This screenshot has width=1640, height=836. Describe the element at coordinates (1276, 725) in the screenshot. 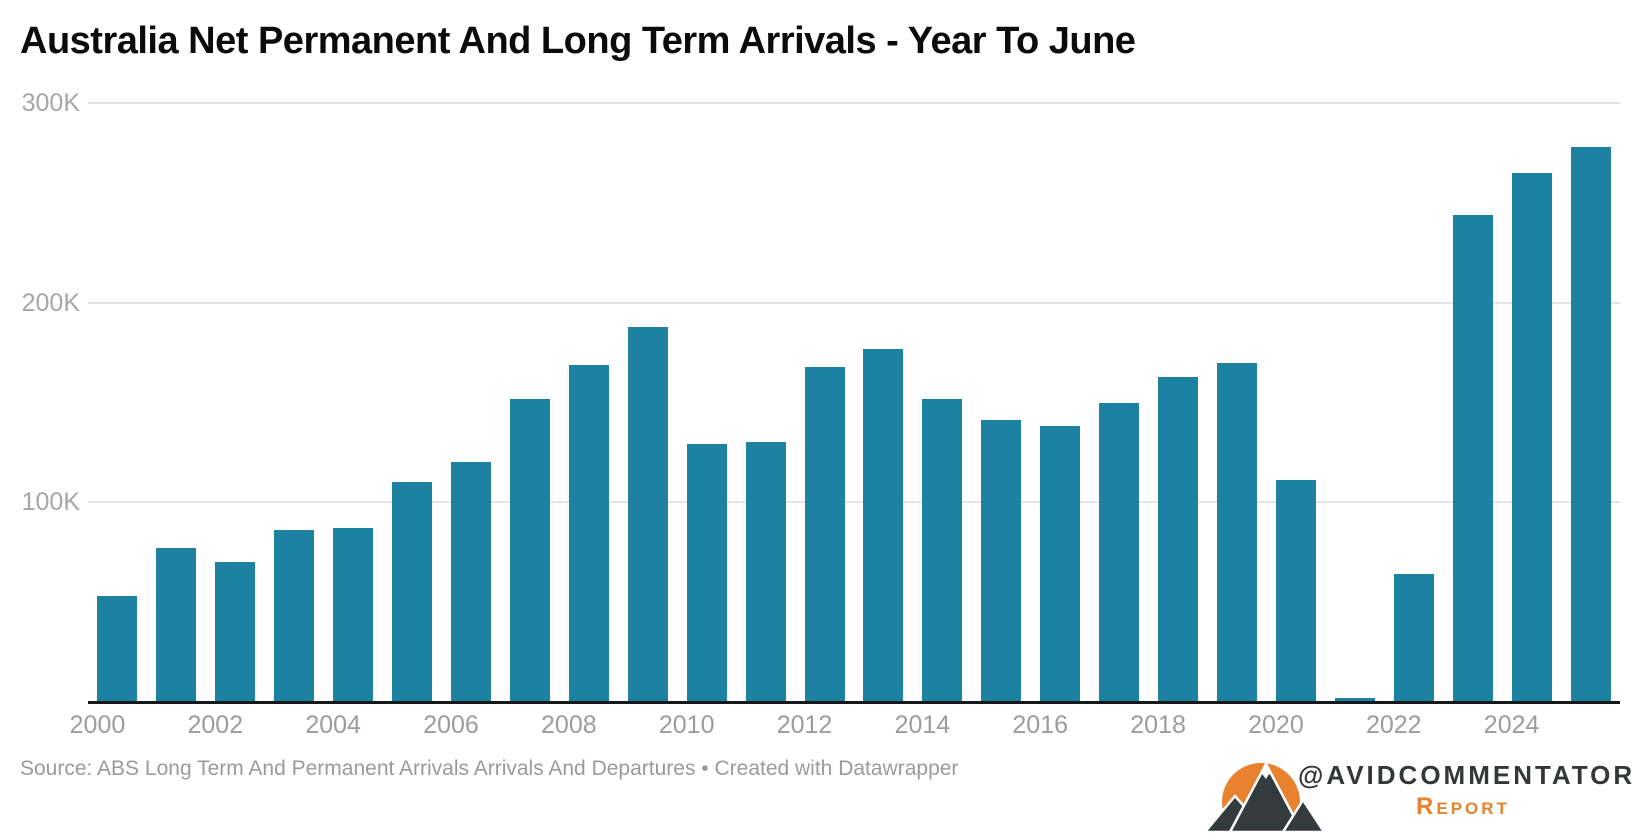

I see `x-axis-tick-label-2020: 2020` at that location.